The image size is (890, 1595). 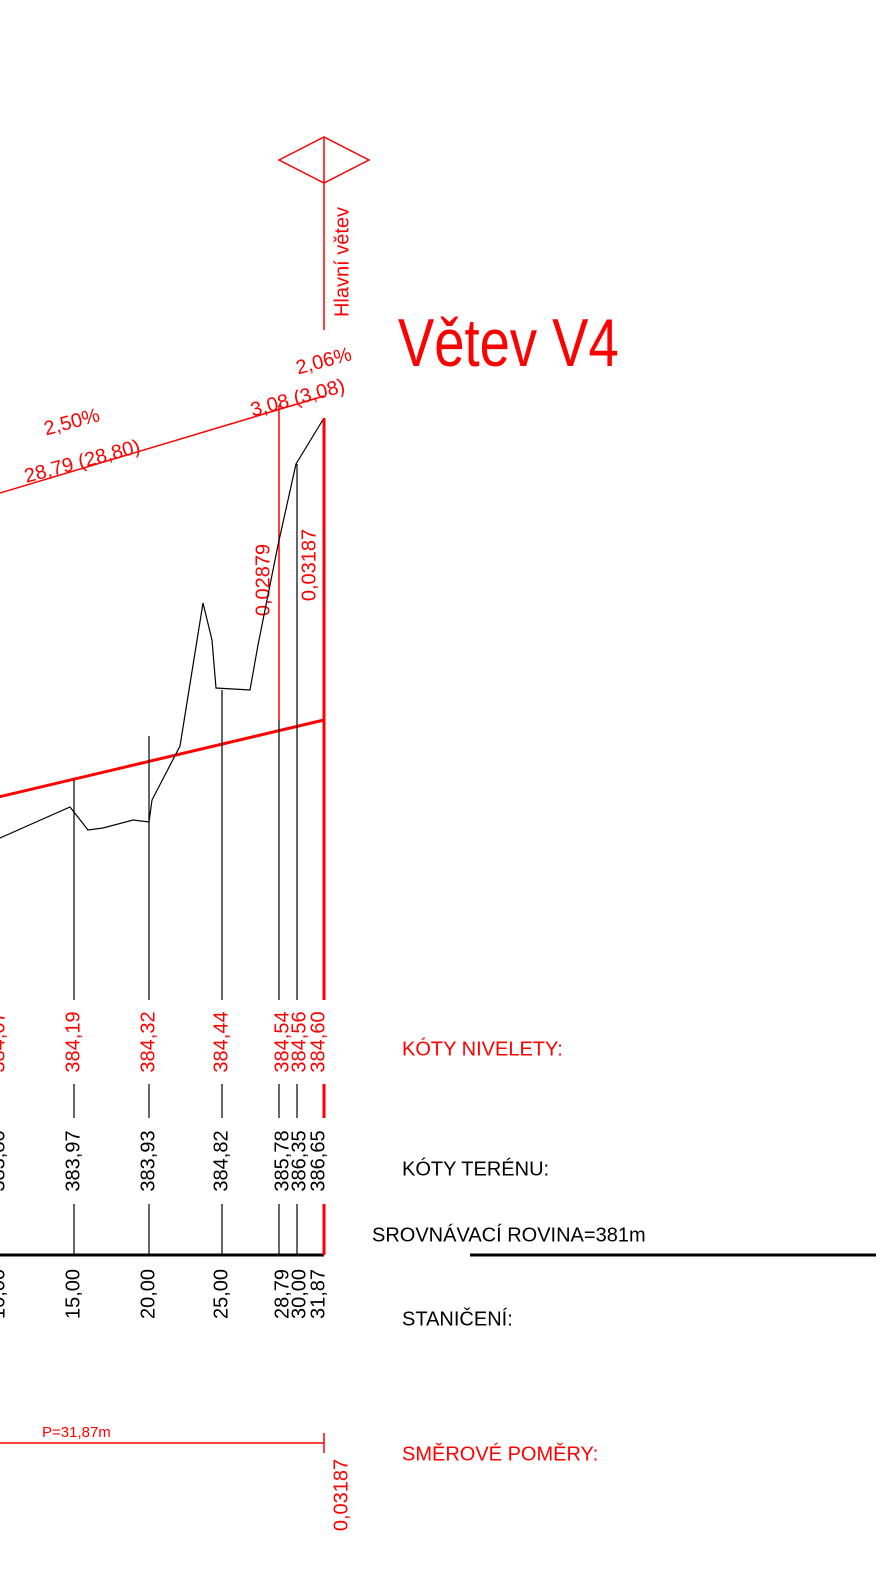 I want to click on niveleta-label: 384,44, so click(x=221, y=1041).